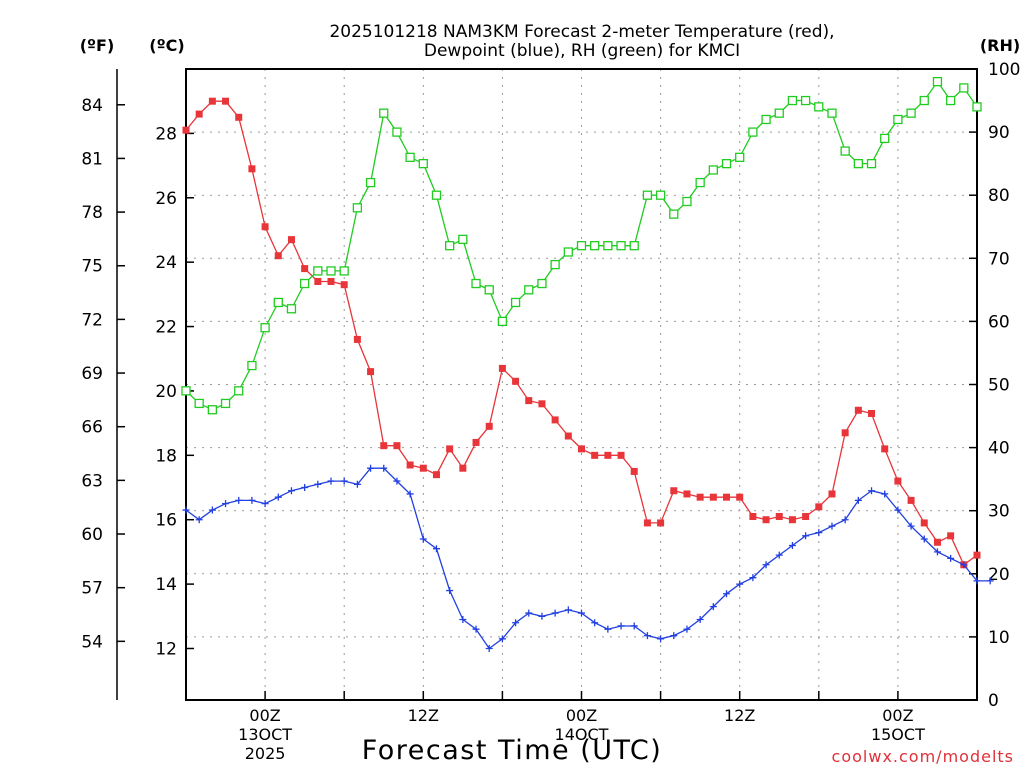 This screenshot has width=1024, height=768. What do you see at coordinates (92, 213) in the screenshot?
I see `fahrenheit-tick-label: 78` at bounding box center [92, 213].